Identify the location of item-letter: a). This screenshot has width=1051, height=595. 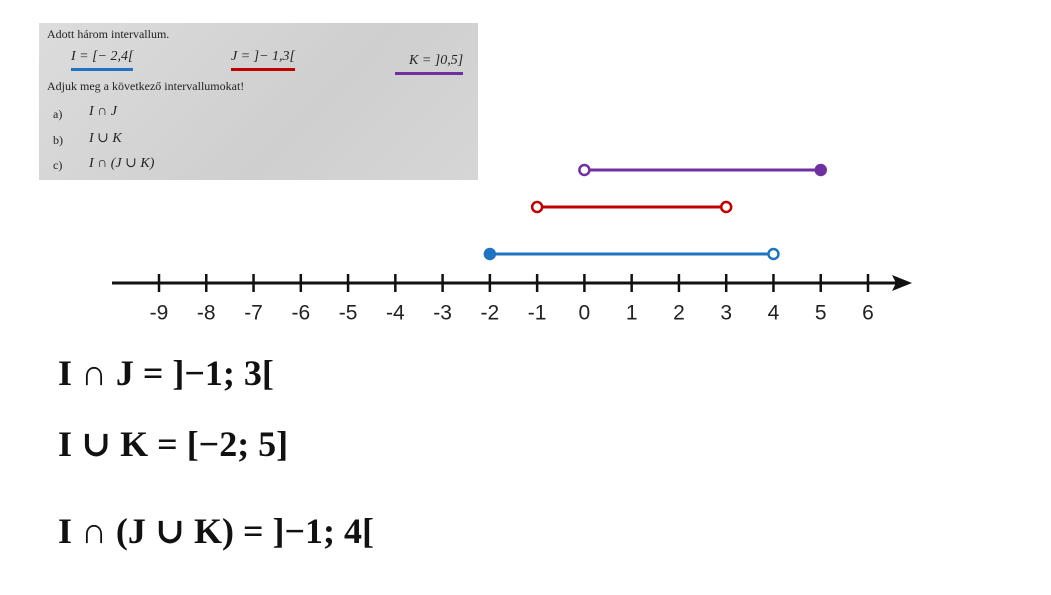
(58, 114).